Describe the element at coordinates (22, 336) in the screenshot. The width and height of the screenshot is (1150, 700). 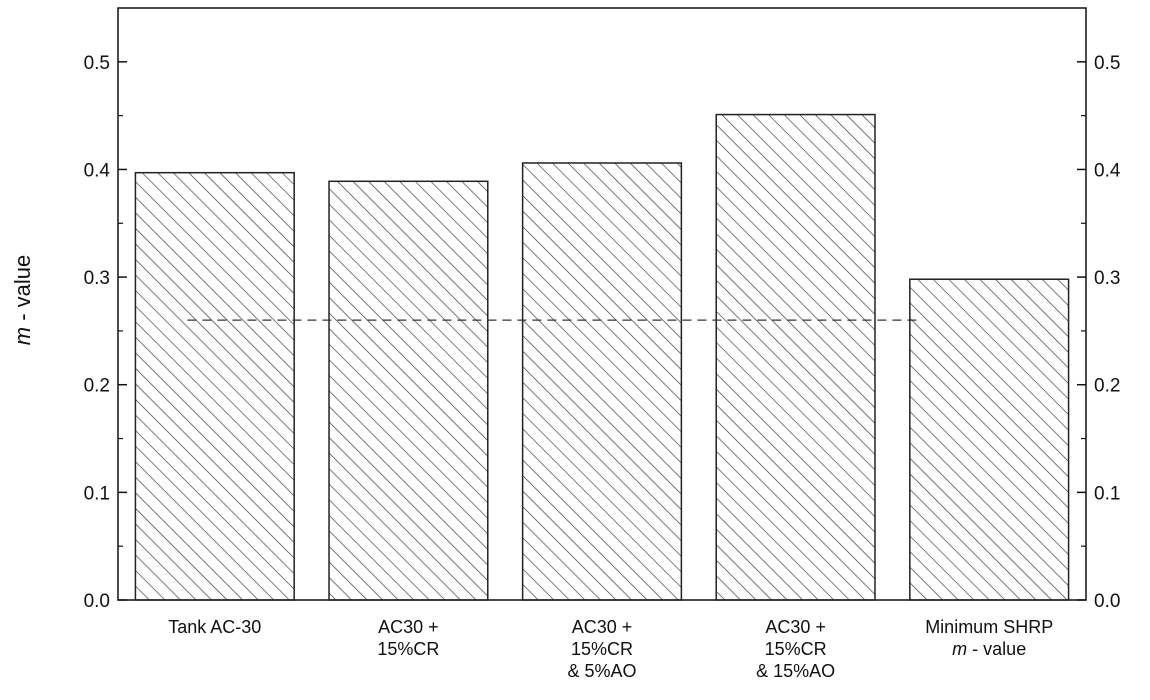
I see `y-axis-label-italic: m` at that location.